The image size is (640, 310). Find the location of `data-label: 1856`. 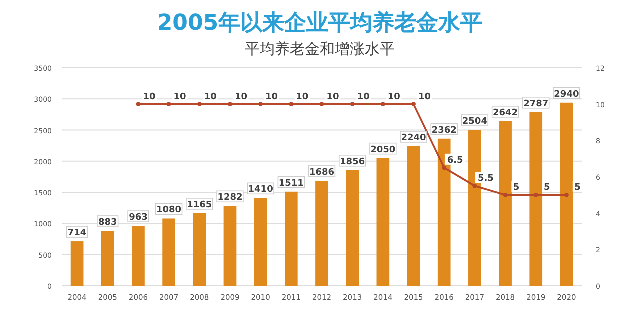

data-label: 1856 is located at coordinates (353, 162).